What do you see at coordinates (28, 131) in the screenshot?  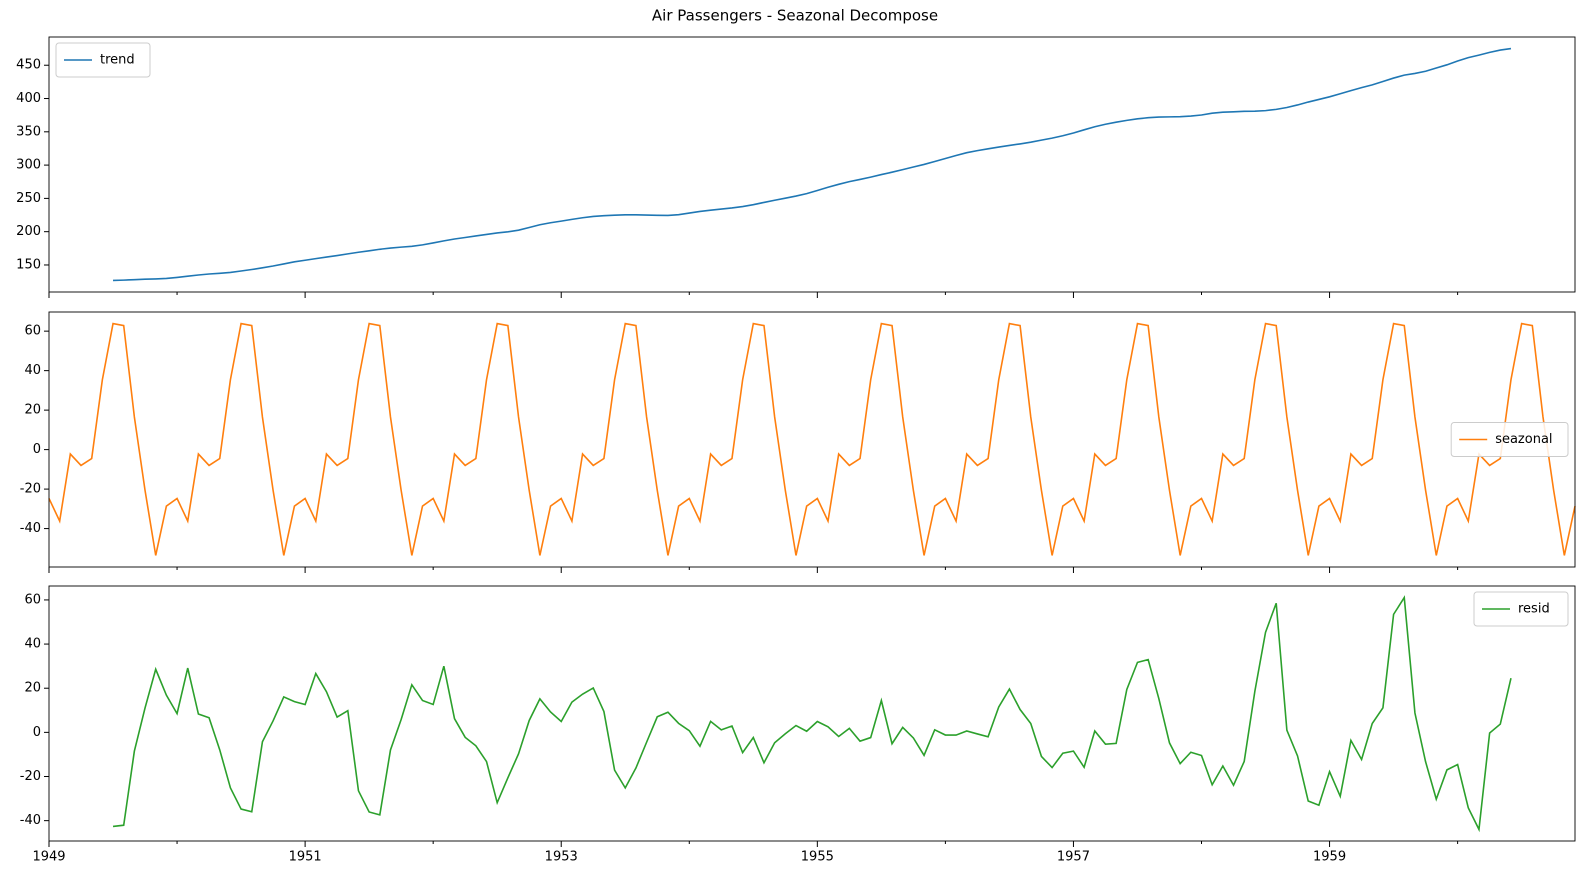 I see `y-tick-label: 350` at bounding box center [28, 131].